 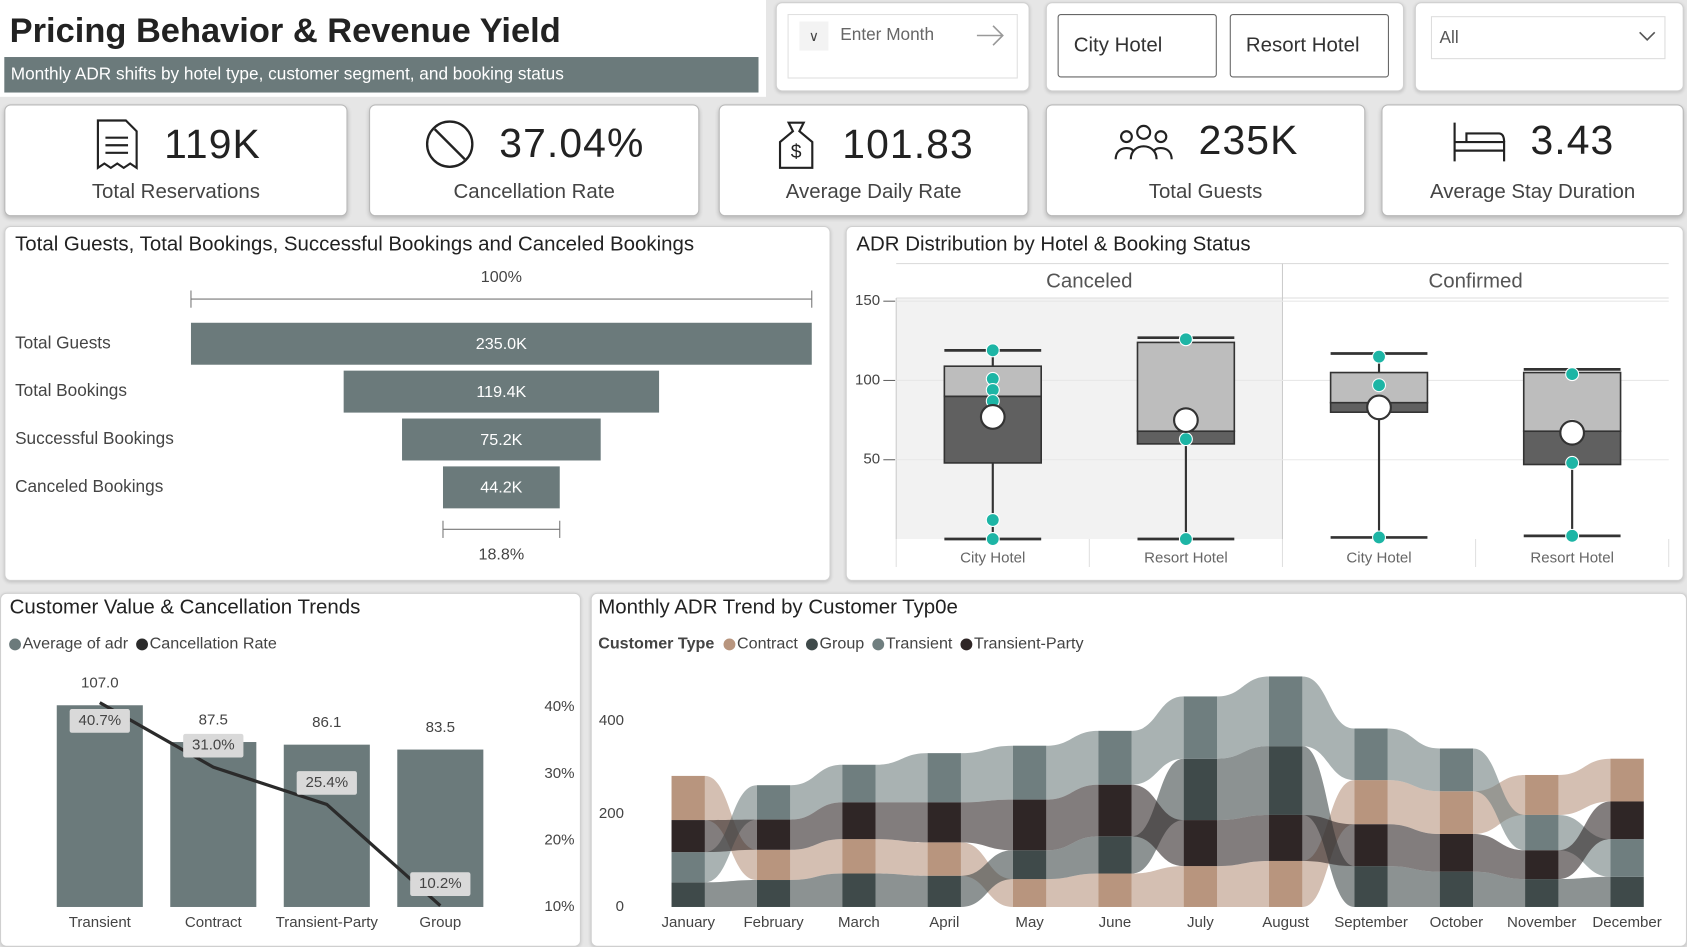 What do you see at coordinates (887, 35) in the screenshot?
I see `month-placeholder: Enter Month` at bounding box center [887, 35].